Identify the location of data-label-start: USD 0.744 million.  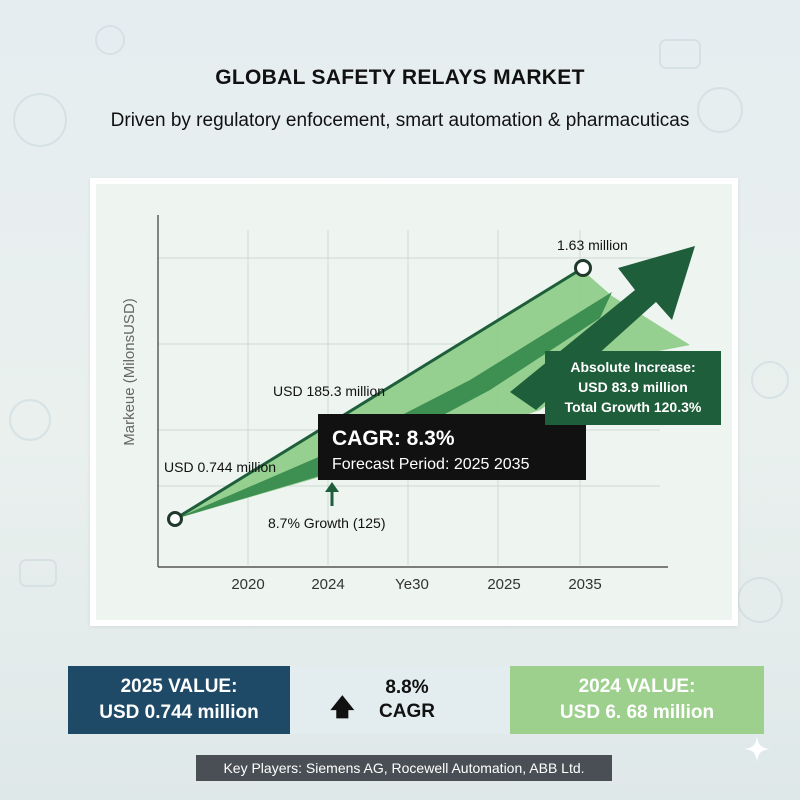
(220, 467).